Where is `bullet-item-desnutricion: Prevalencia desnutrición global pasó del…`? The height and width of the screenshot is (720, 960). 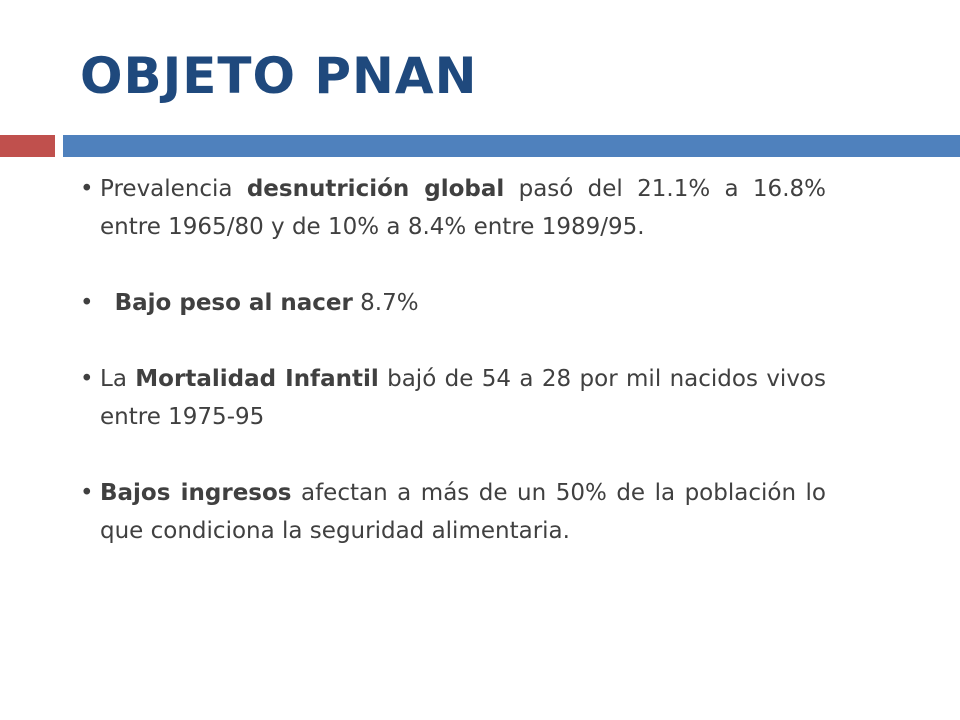 bullet-item-desnutricion: Prevalencia desnutrición global pasó del… is located at coordinates (453, 208).